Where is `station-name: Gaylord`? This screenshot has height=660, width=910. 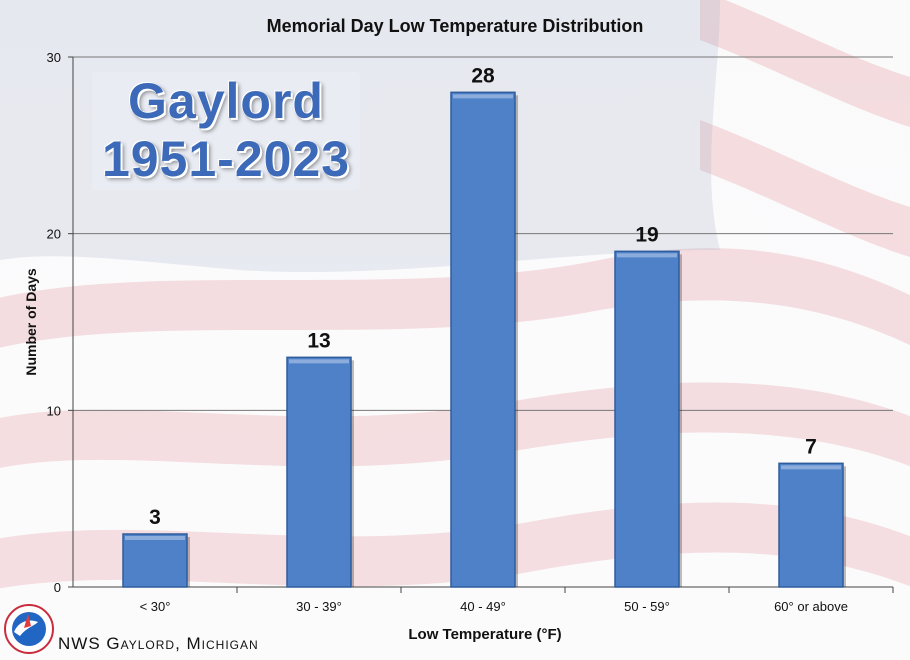 station-name: Gaylord is located at coordinates (226, 101).